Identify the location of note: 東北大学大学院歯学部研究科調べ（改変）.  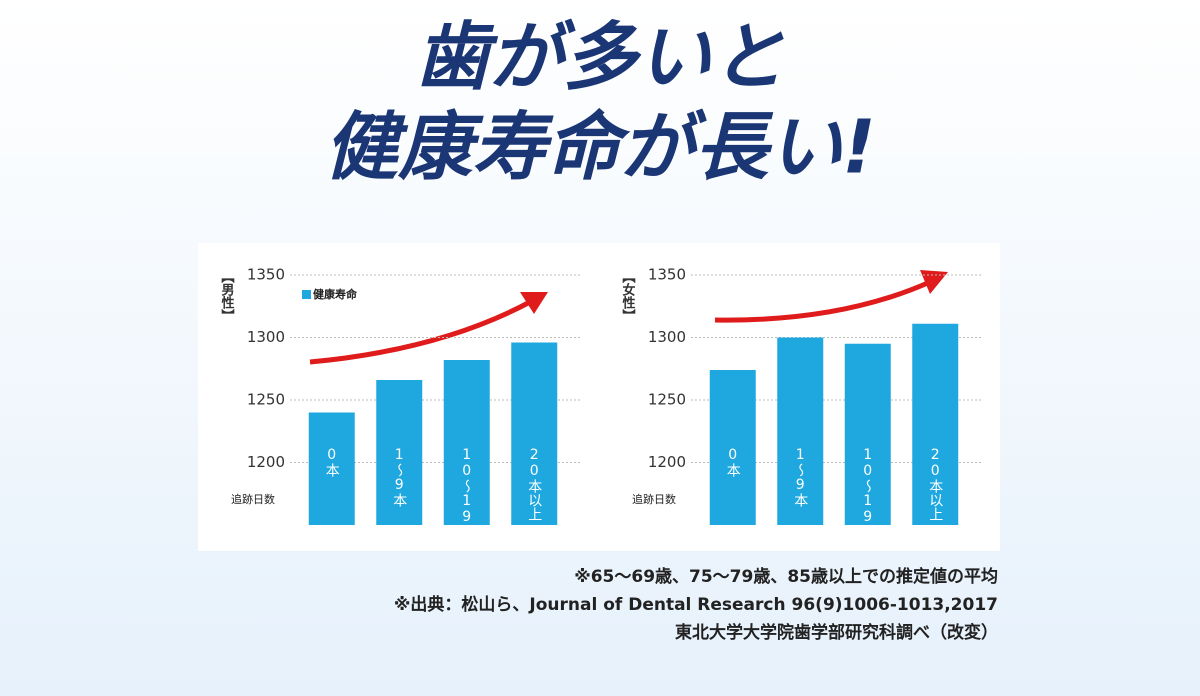
(836, 632).